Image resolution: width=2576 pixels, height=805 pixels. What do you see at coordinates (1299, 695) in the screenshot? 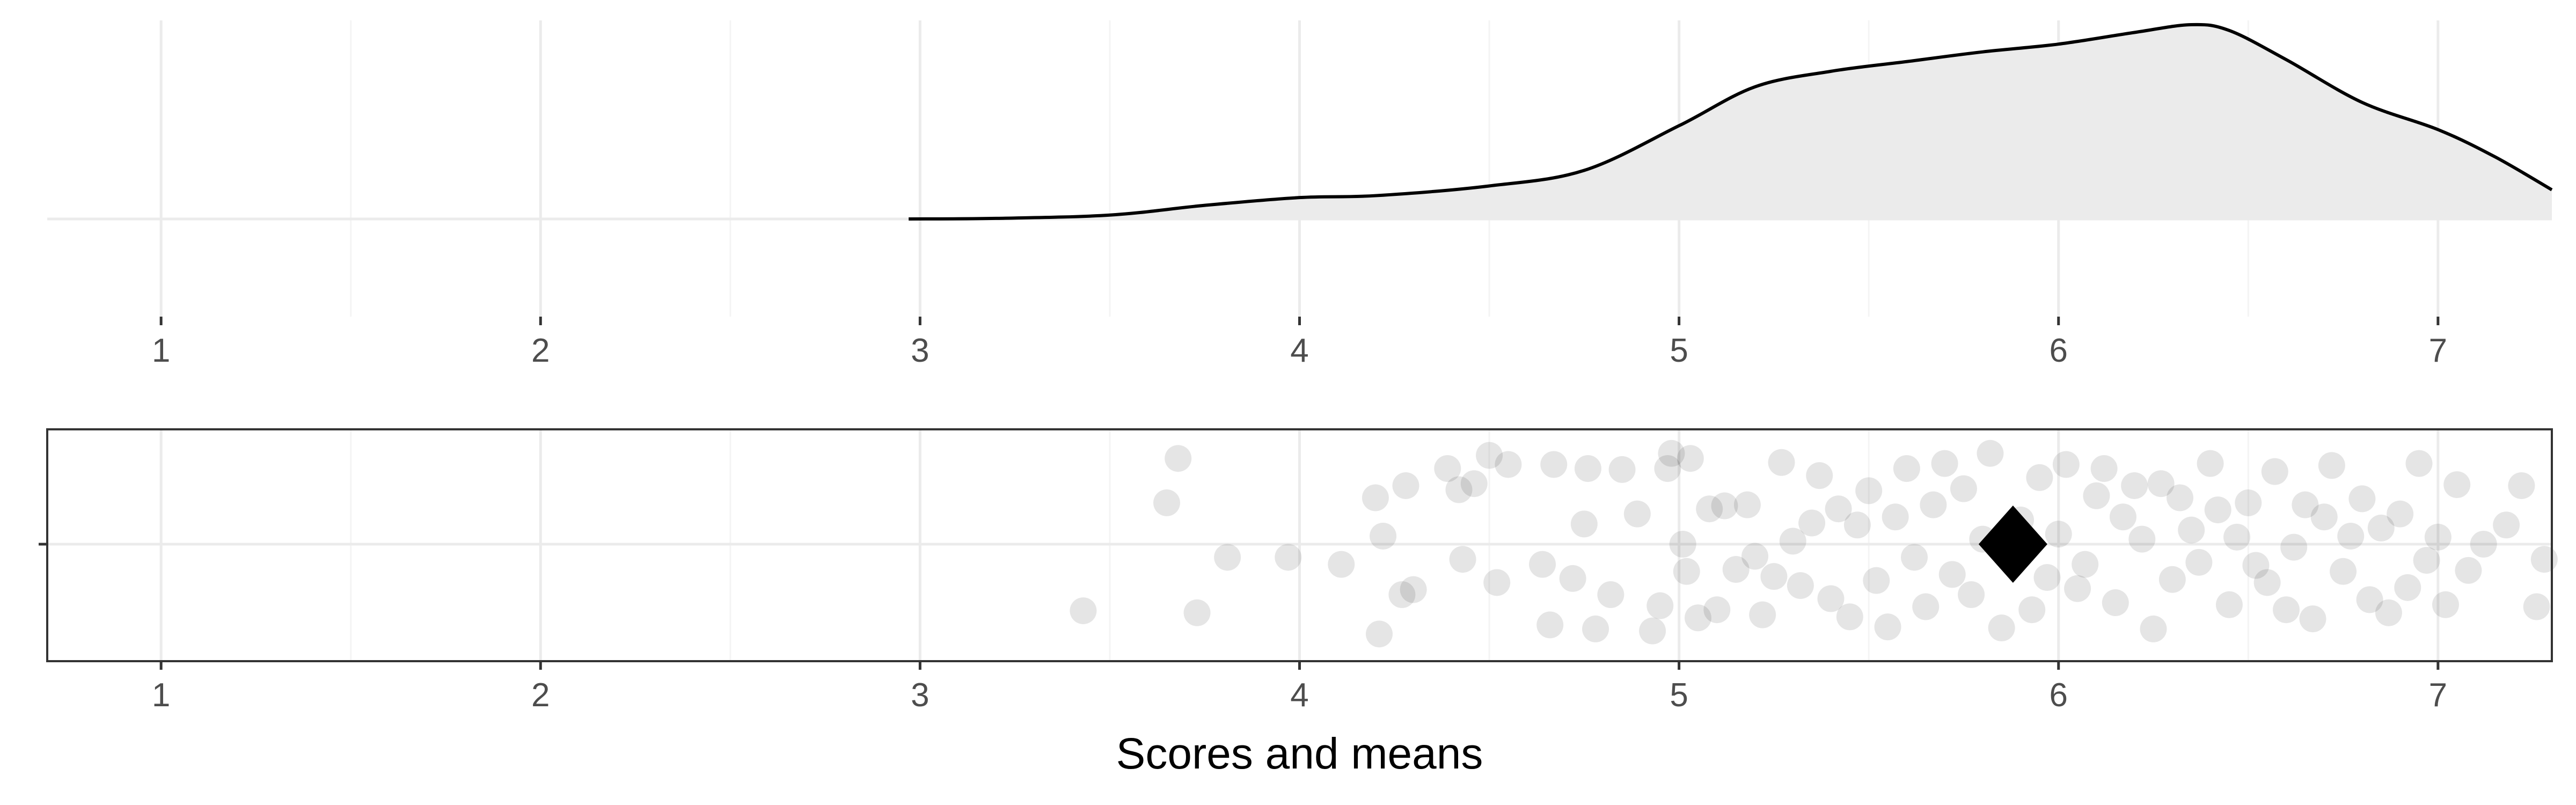
I see `jitter-x-tick-label: 4` at bounding box center [1299, 695].